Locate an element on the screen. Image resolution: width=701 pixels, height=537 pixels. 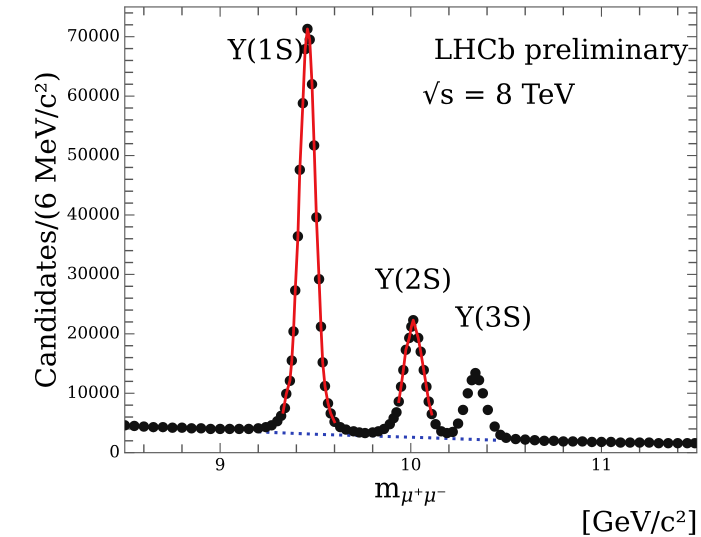
y-tick-label: 40000 is located at coordinates (93, 213).